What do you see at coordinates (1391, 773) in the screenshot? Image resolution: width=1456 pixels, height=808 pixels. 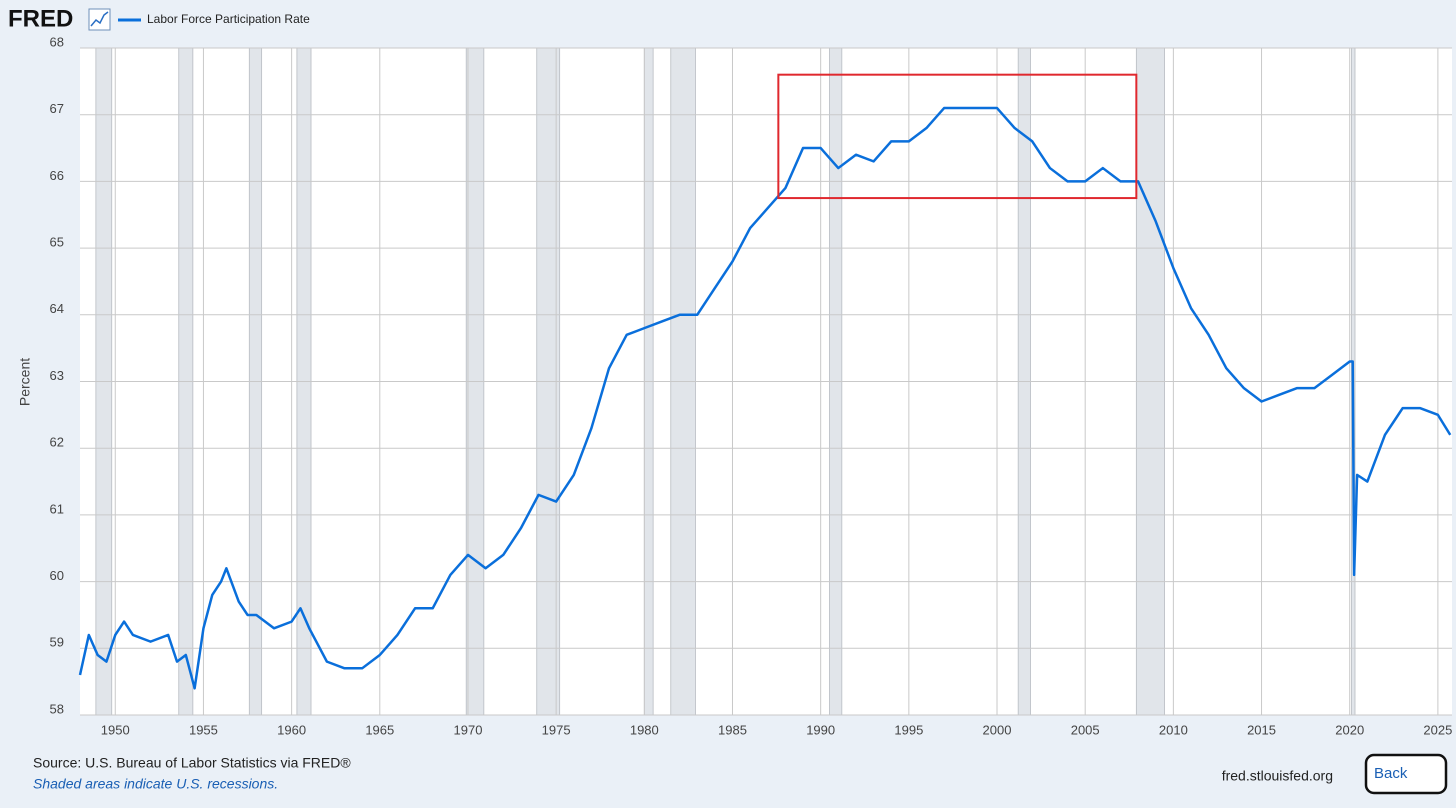 I see `back-button-label: Back` at bounding box center [1391, 773].